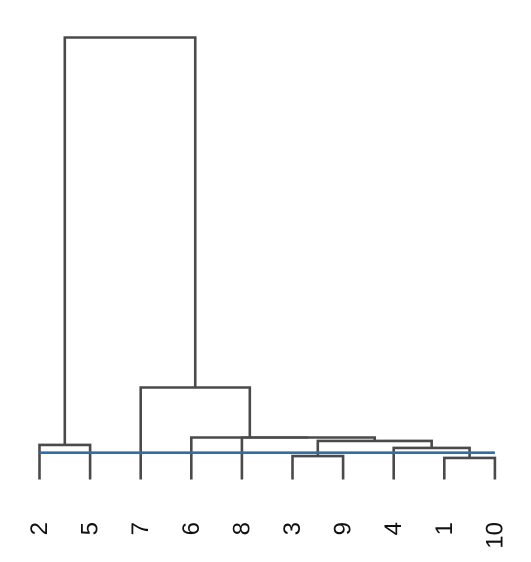  What do you see at coordinates (39, 528) in the screenshot?
I see `leaf-label-2: 2` at bounding box center [39, 528].